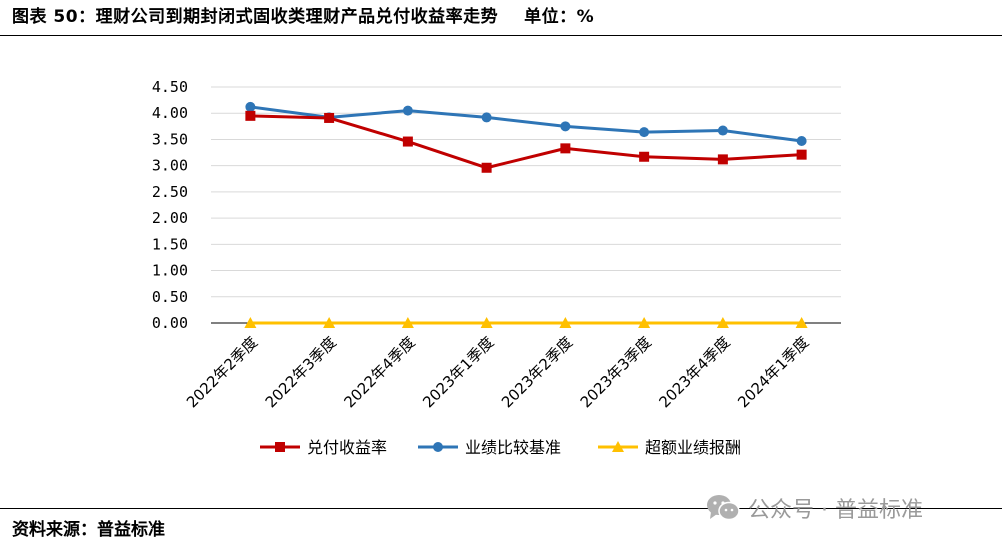  What do you see at coordinates (222, 372) in the screenshot?
I see `x-tick-label: 2022年2季度` at bounding box center [222, 372].